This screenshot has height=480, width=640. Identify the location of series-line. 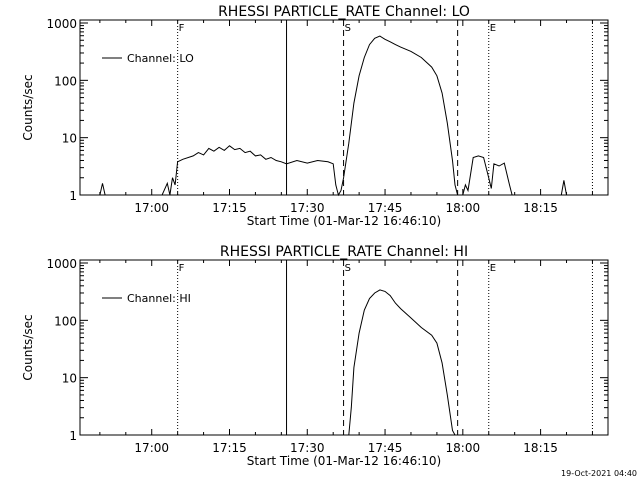
(402, 362).